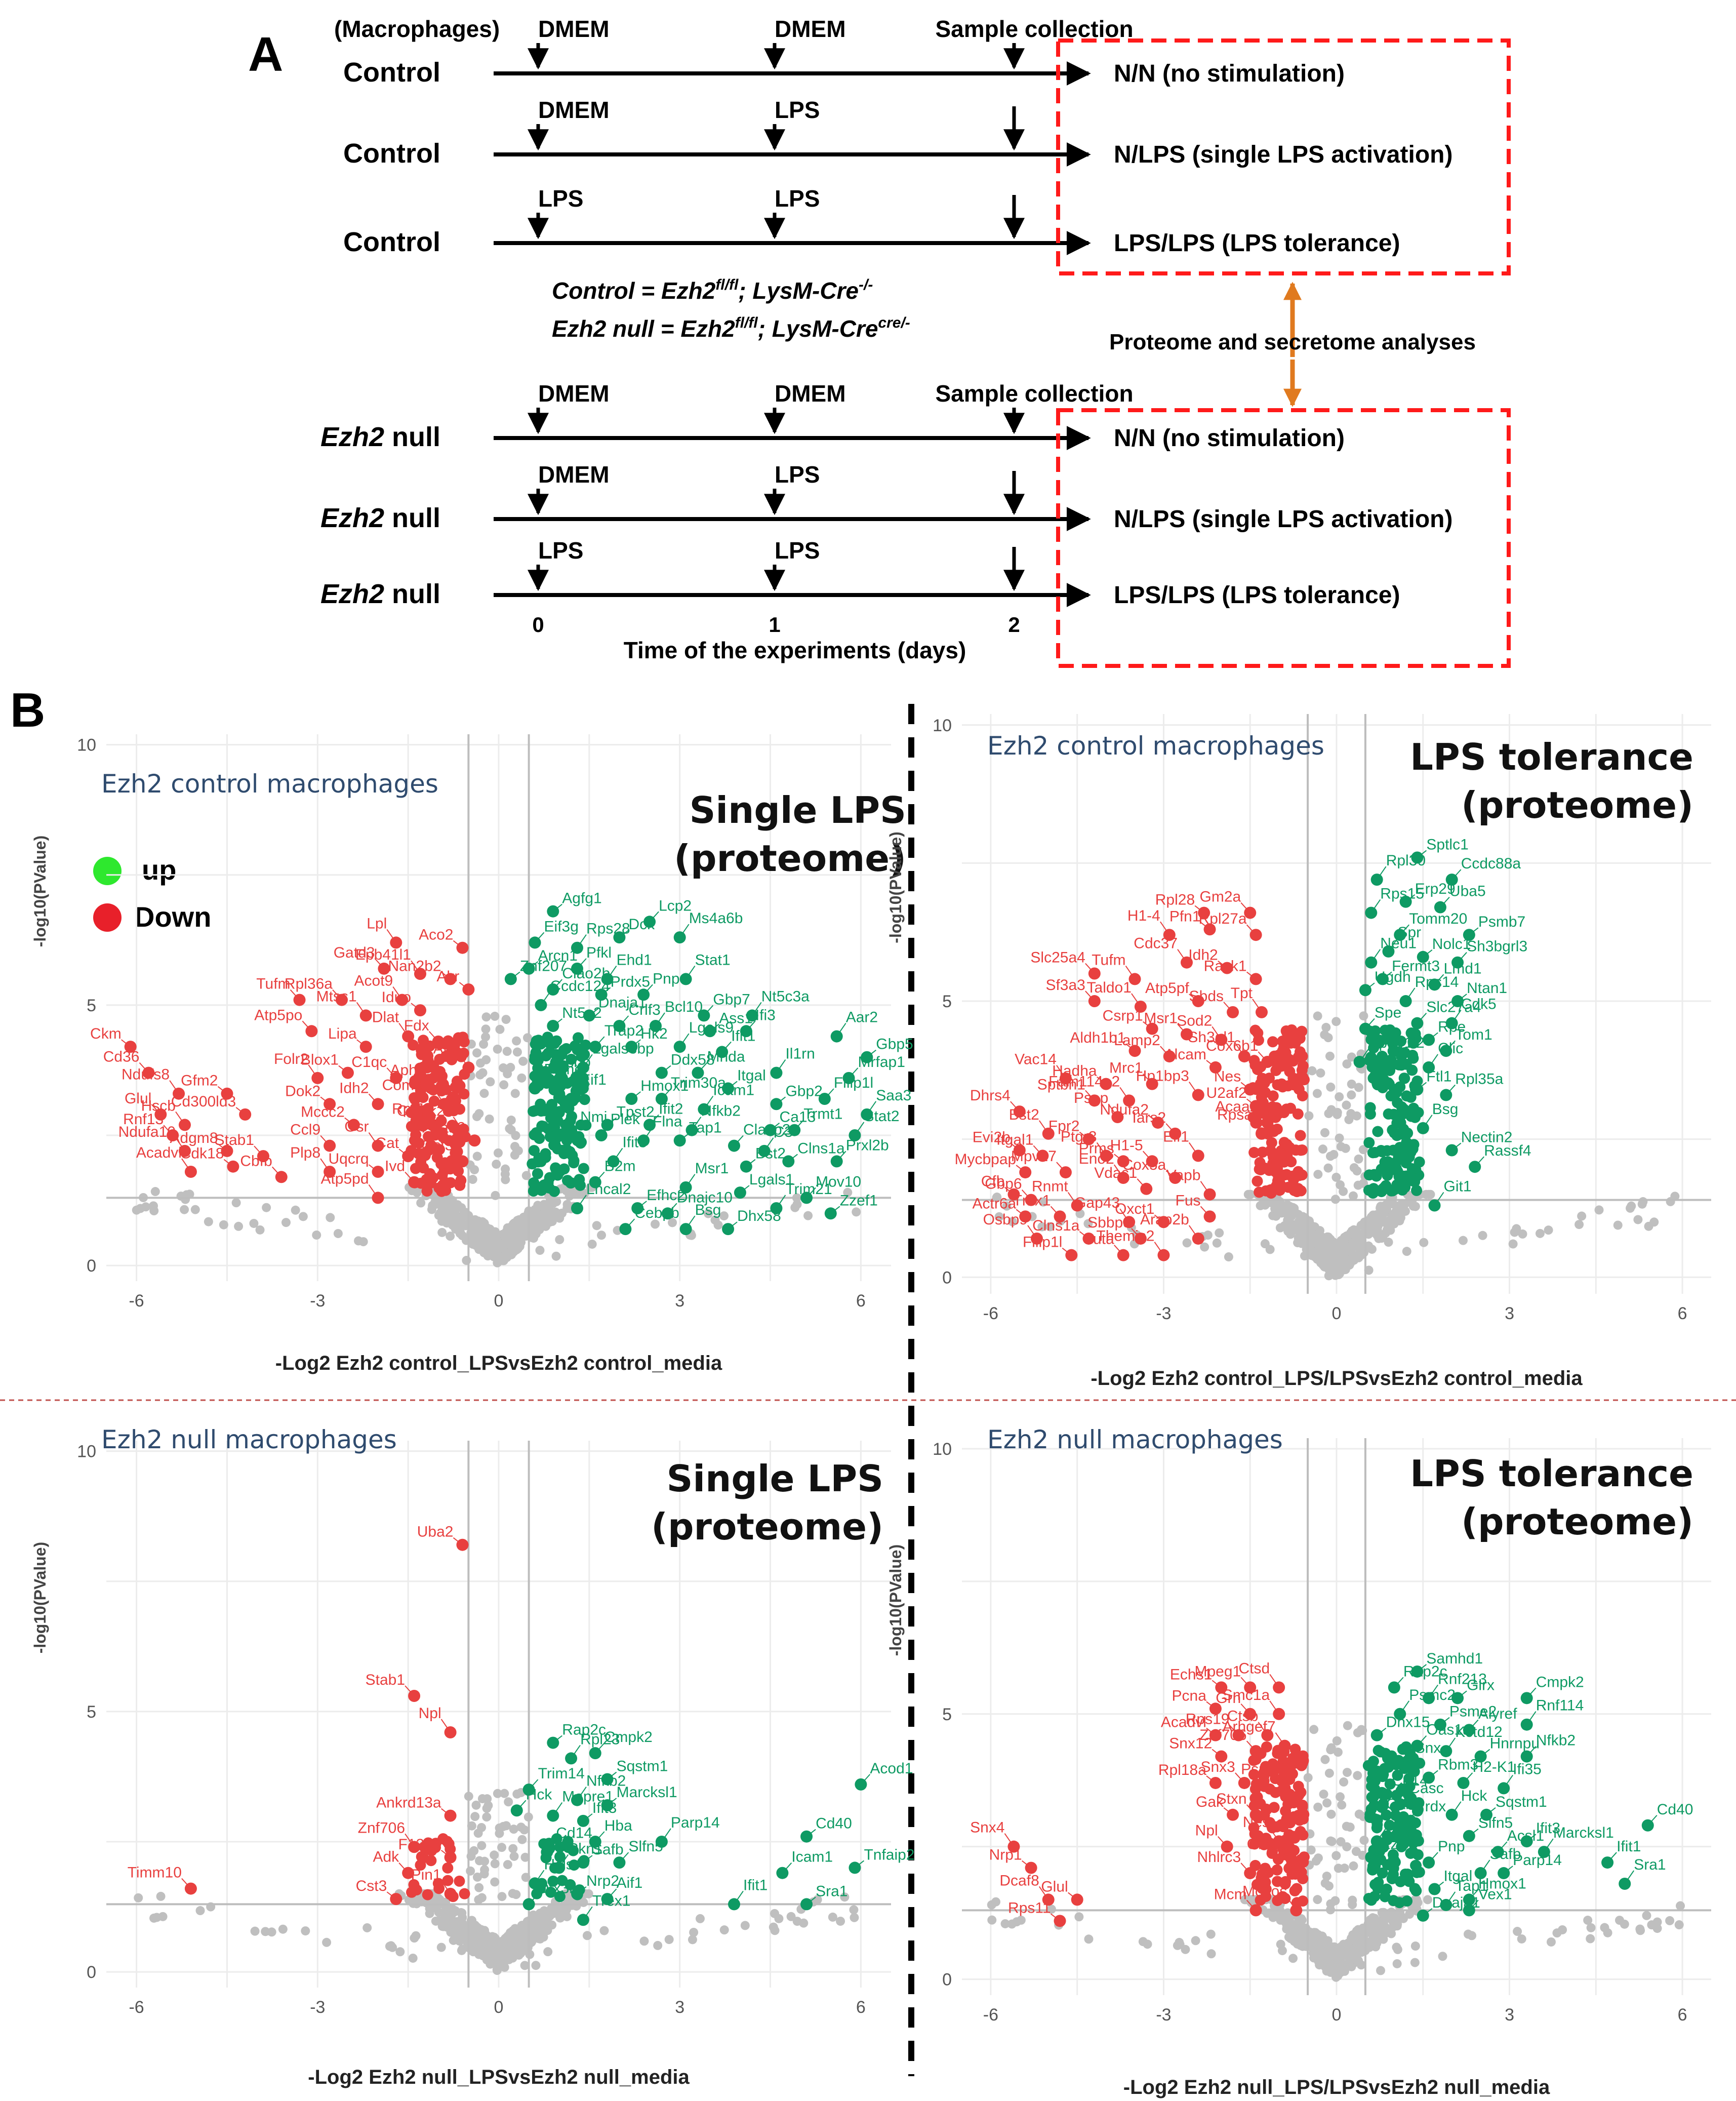  Describe the element at coordinates (380, 518) in the screenshot. I see `row-label: Ezh2 null` at that location.